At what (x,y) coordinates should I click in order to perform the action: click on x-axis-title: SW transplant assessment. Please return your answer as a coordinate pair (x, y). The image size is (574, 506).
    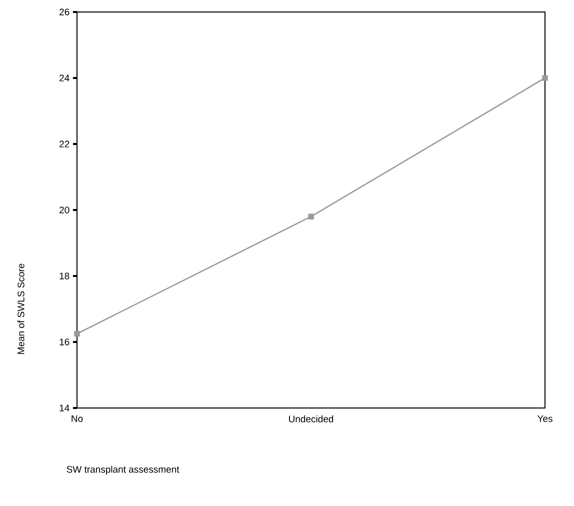
    Looking at the image, I should click on (123, 470).